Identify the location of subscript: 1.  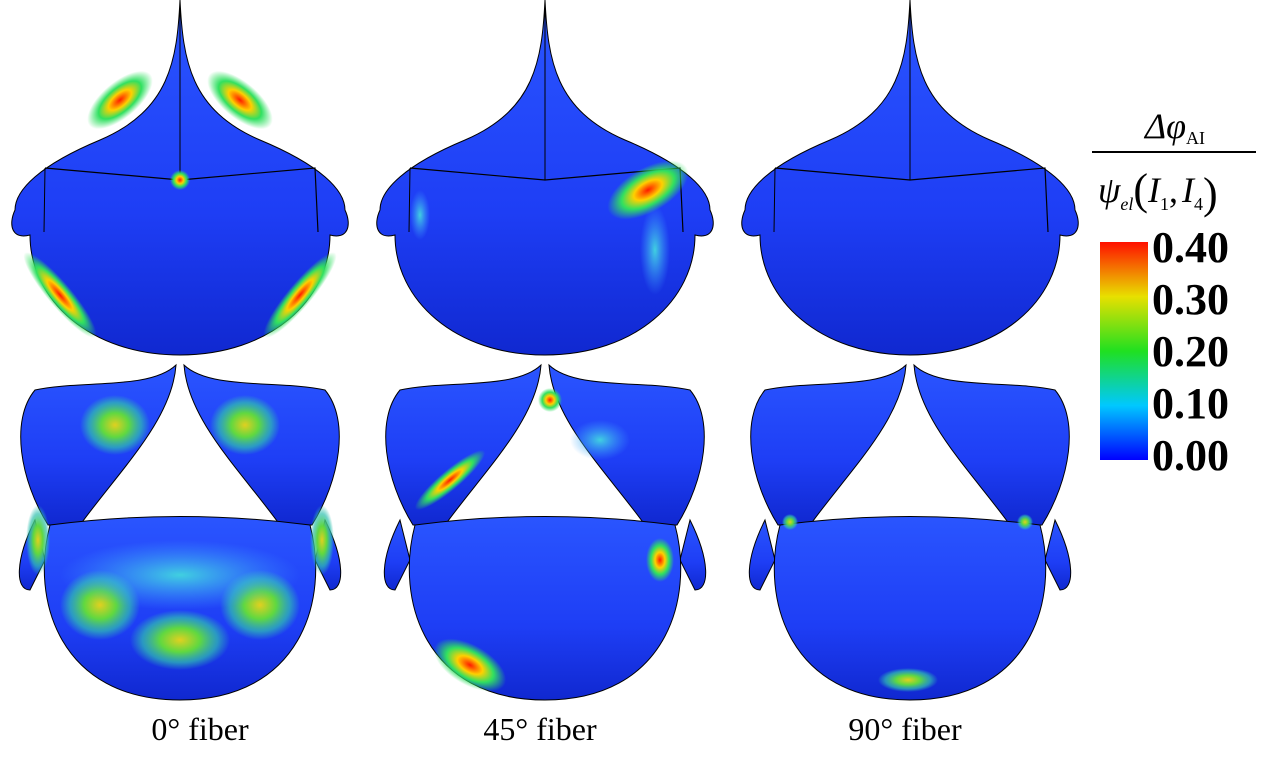
(1164, 204).